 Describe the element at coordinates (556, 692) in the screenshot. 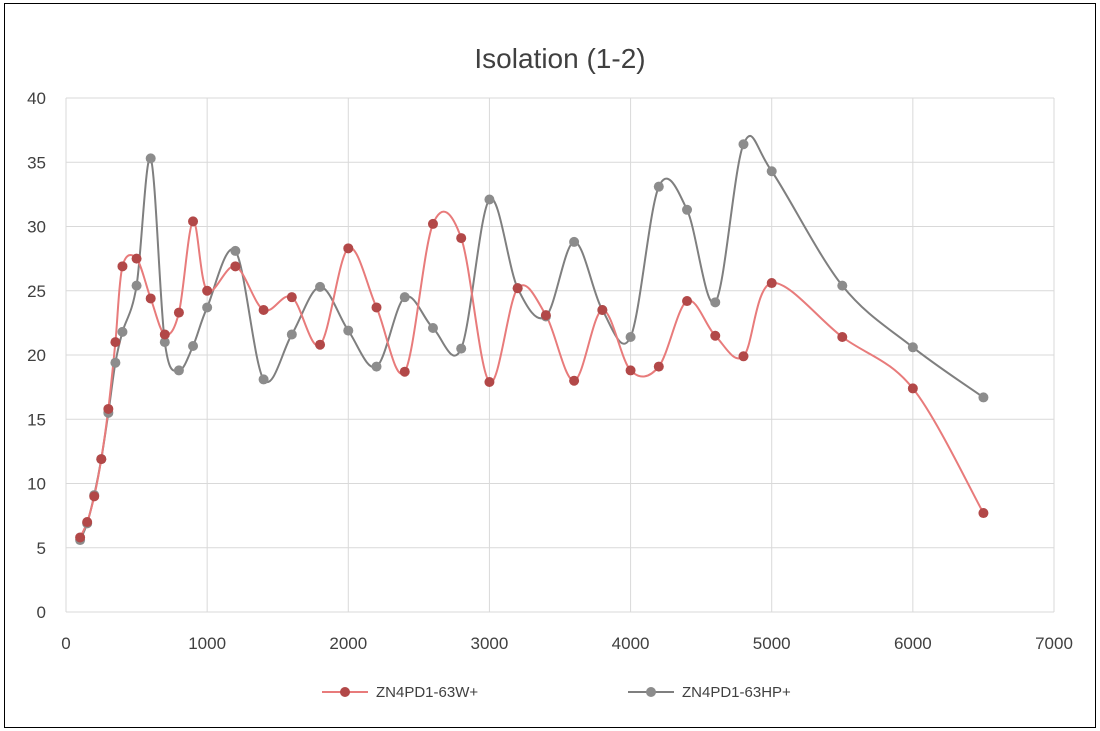

I see `legend: ZN4PD1-63W+ ZN4PD1-63HP+` at that location.